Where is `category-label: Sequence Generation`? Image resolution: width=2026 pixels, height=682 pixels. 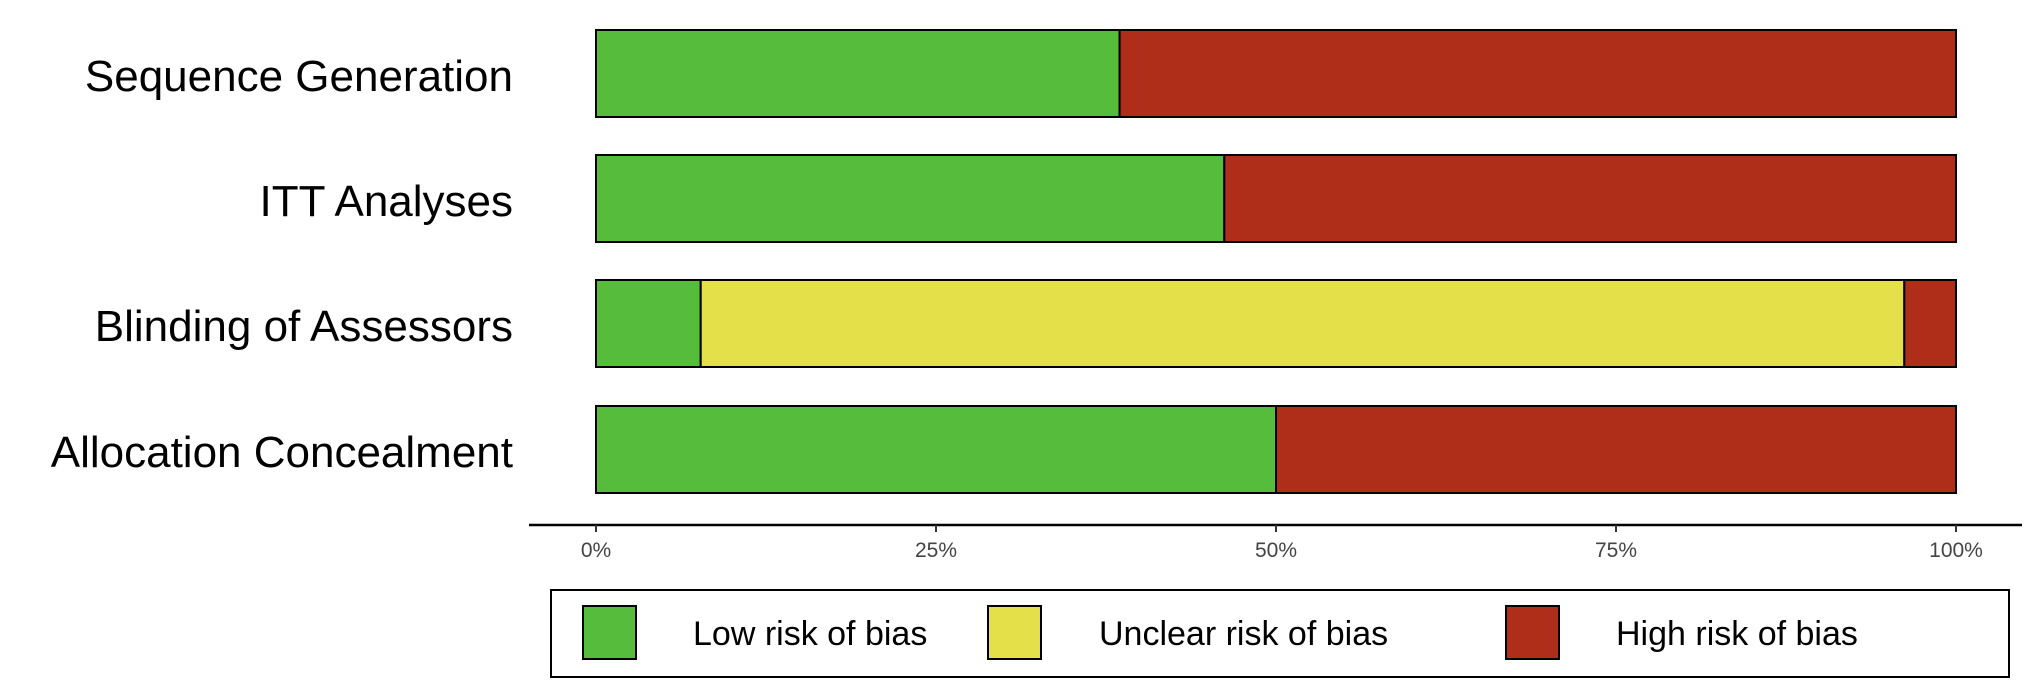 category-label: Sequence Generation is located at coordinates (299, 76).